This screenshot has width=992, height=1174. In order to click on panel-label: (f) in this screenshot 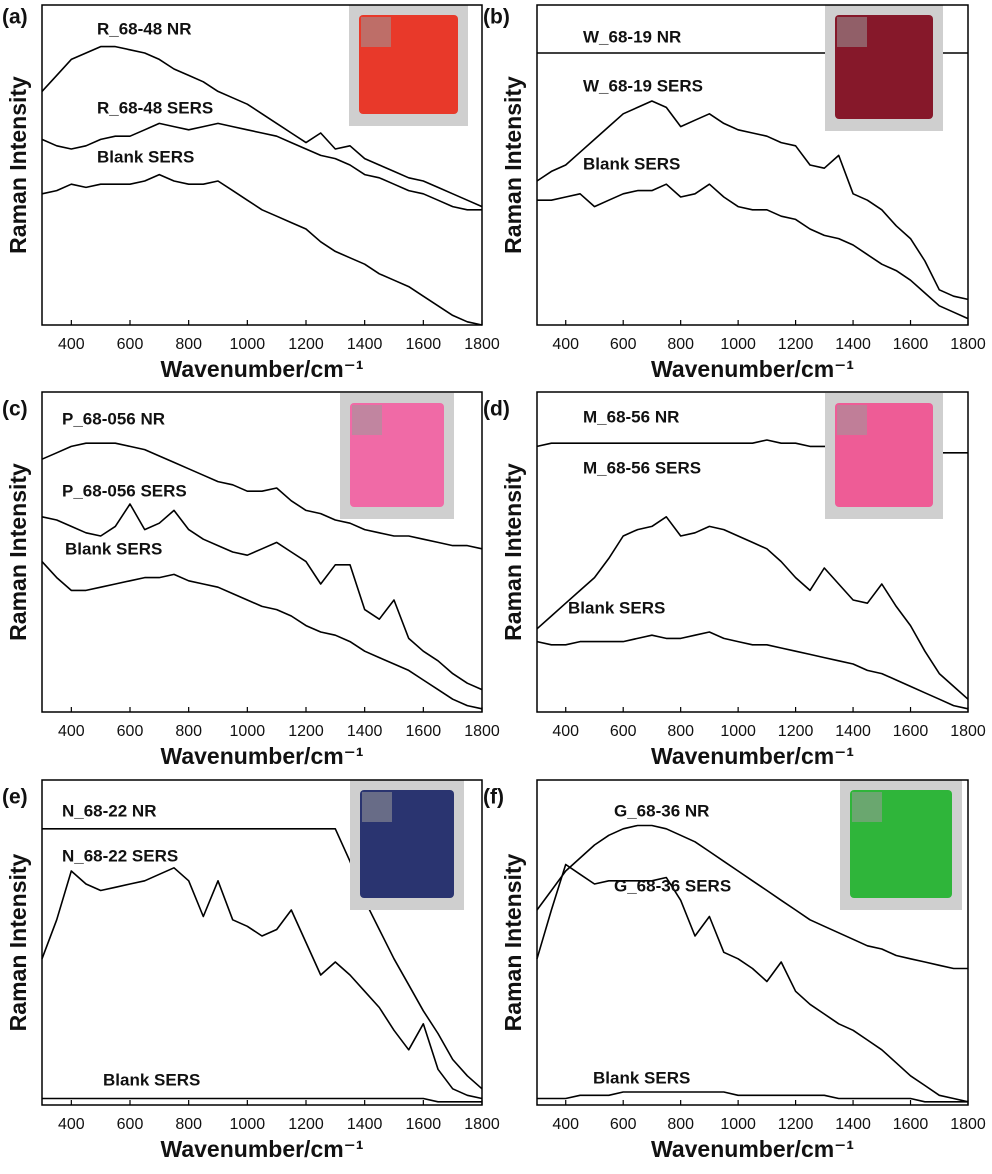, I will do `click(493, 797)`.